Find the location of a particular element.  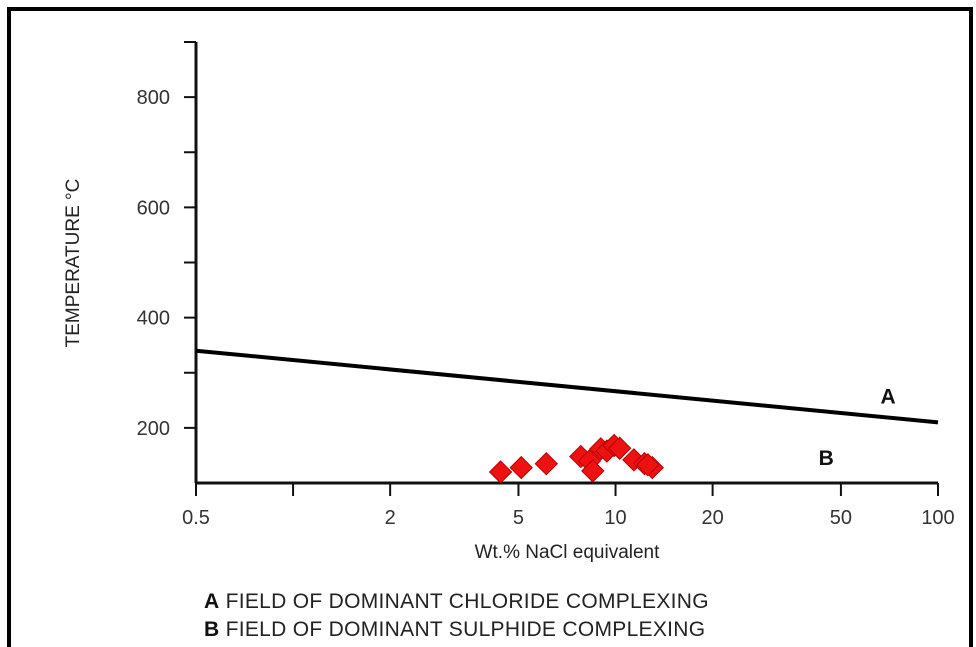

y-tick-label: 200 is located at coordinates (153, 429).